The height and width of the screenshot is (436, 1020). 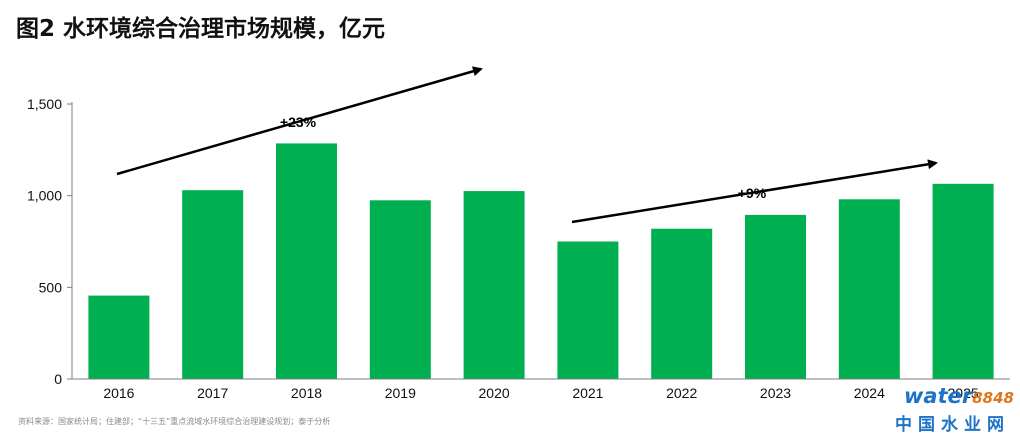 What do you see at coordinates (201, 29) in the screenshot?
I see `chart-title: 图2 水环境综合治理市场规模，亿元` at bounding box center [201, 29].